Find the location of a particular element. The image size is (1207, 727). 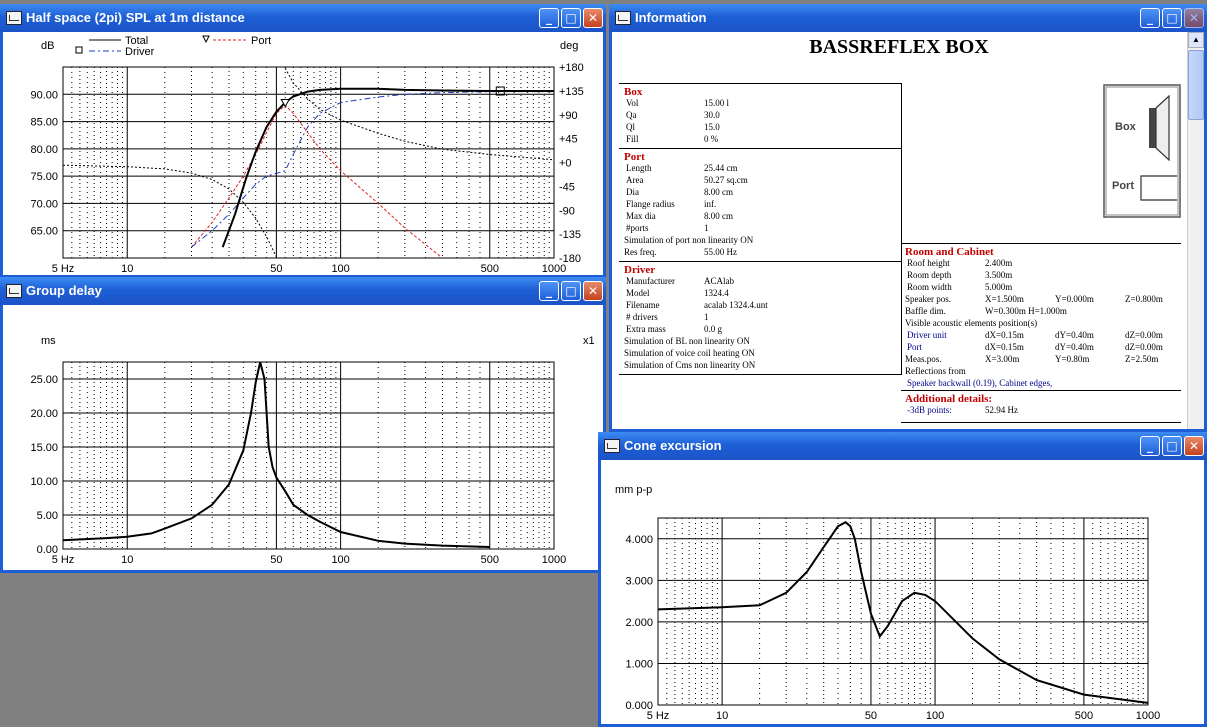

info-window-icon is located at coordinates (623, 18).